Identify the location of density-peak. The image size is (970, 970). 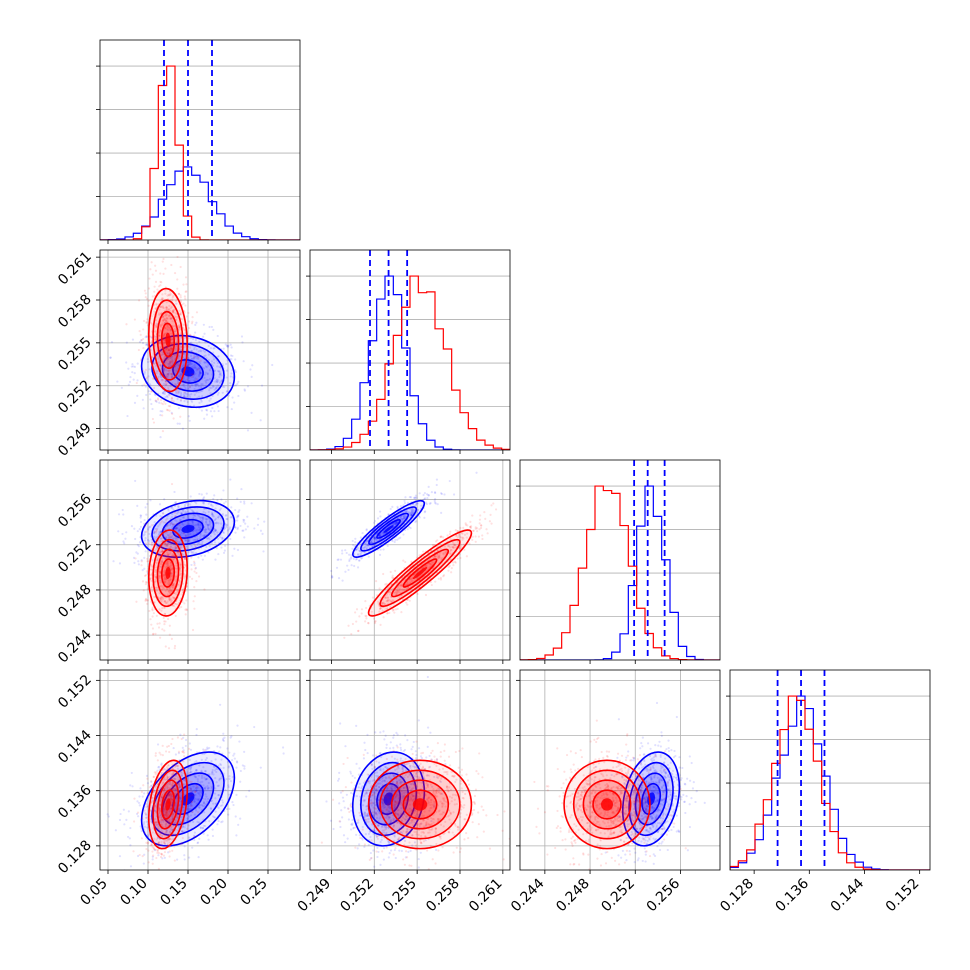
(168, 340).